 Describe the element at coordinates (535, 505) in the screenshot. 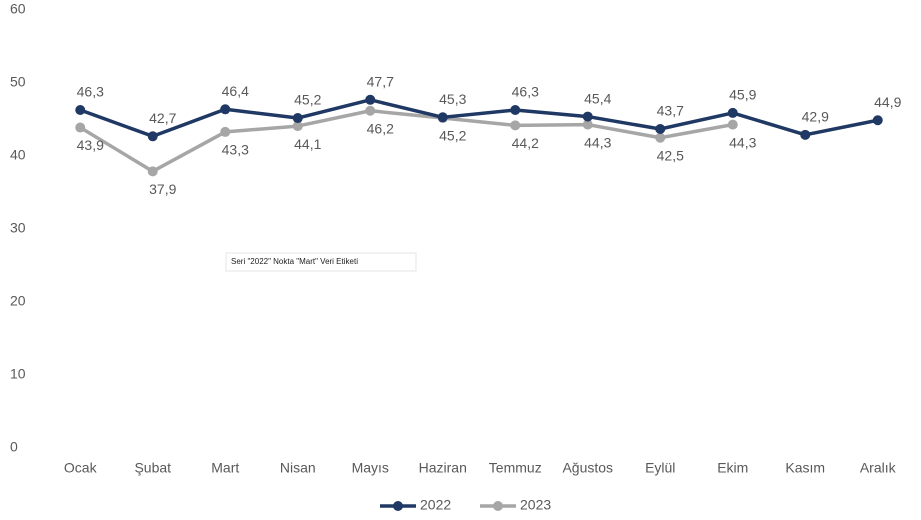

I see `legend-label: 2023` at that location.